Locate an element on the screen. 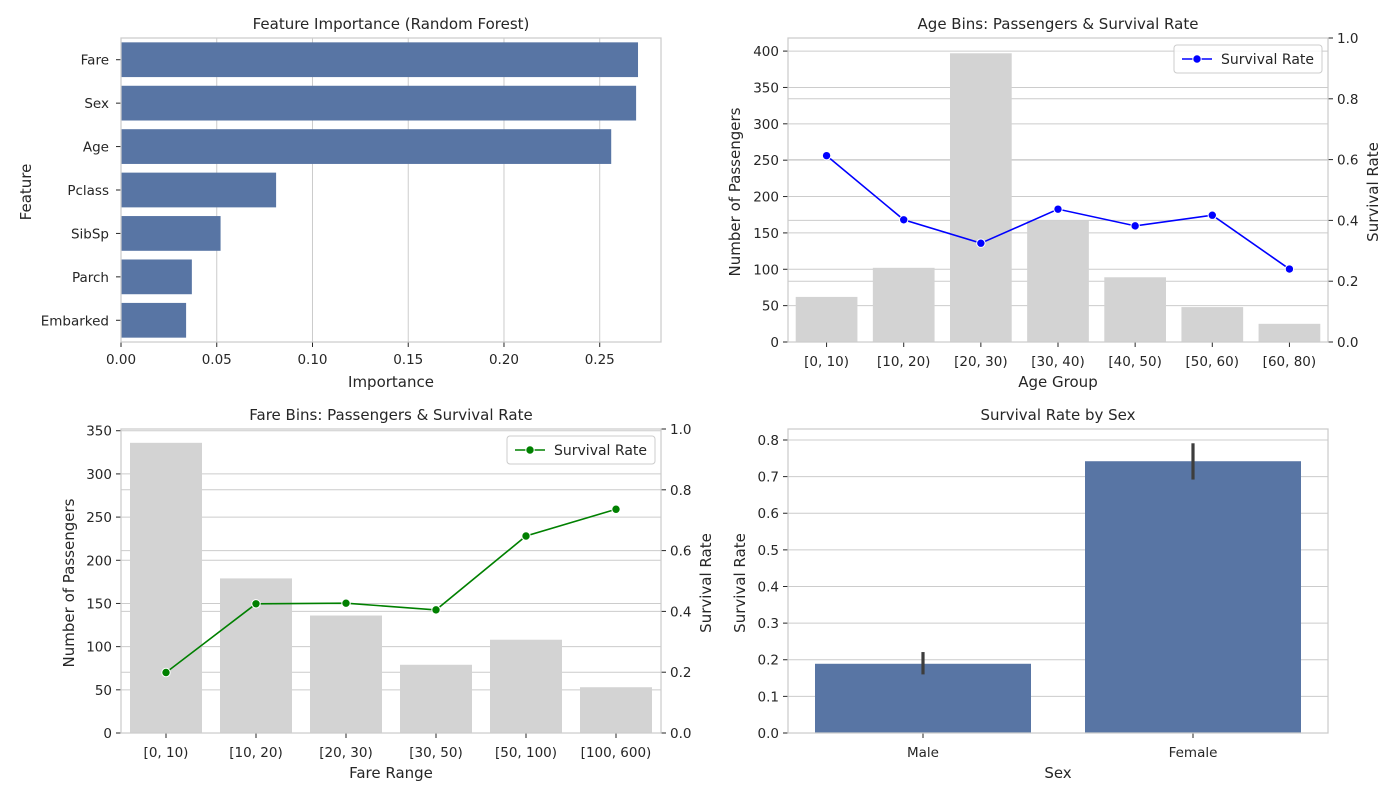  fare-bins-title: Fare Bins: Passengers & Survival Rate is located at coordinates (390, 415).